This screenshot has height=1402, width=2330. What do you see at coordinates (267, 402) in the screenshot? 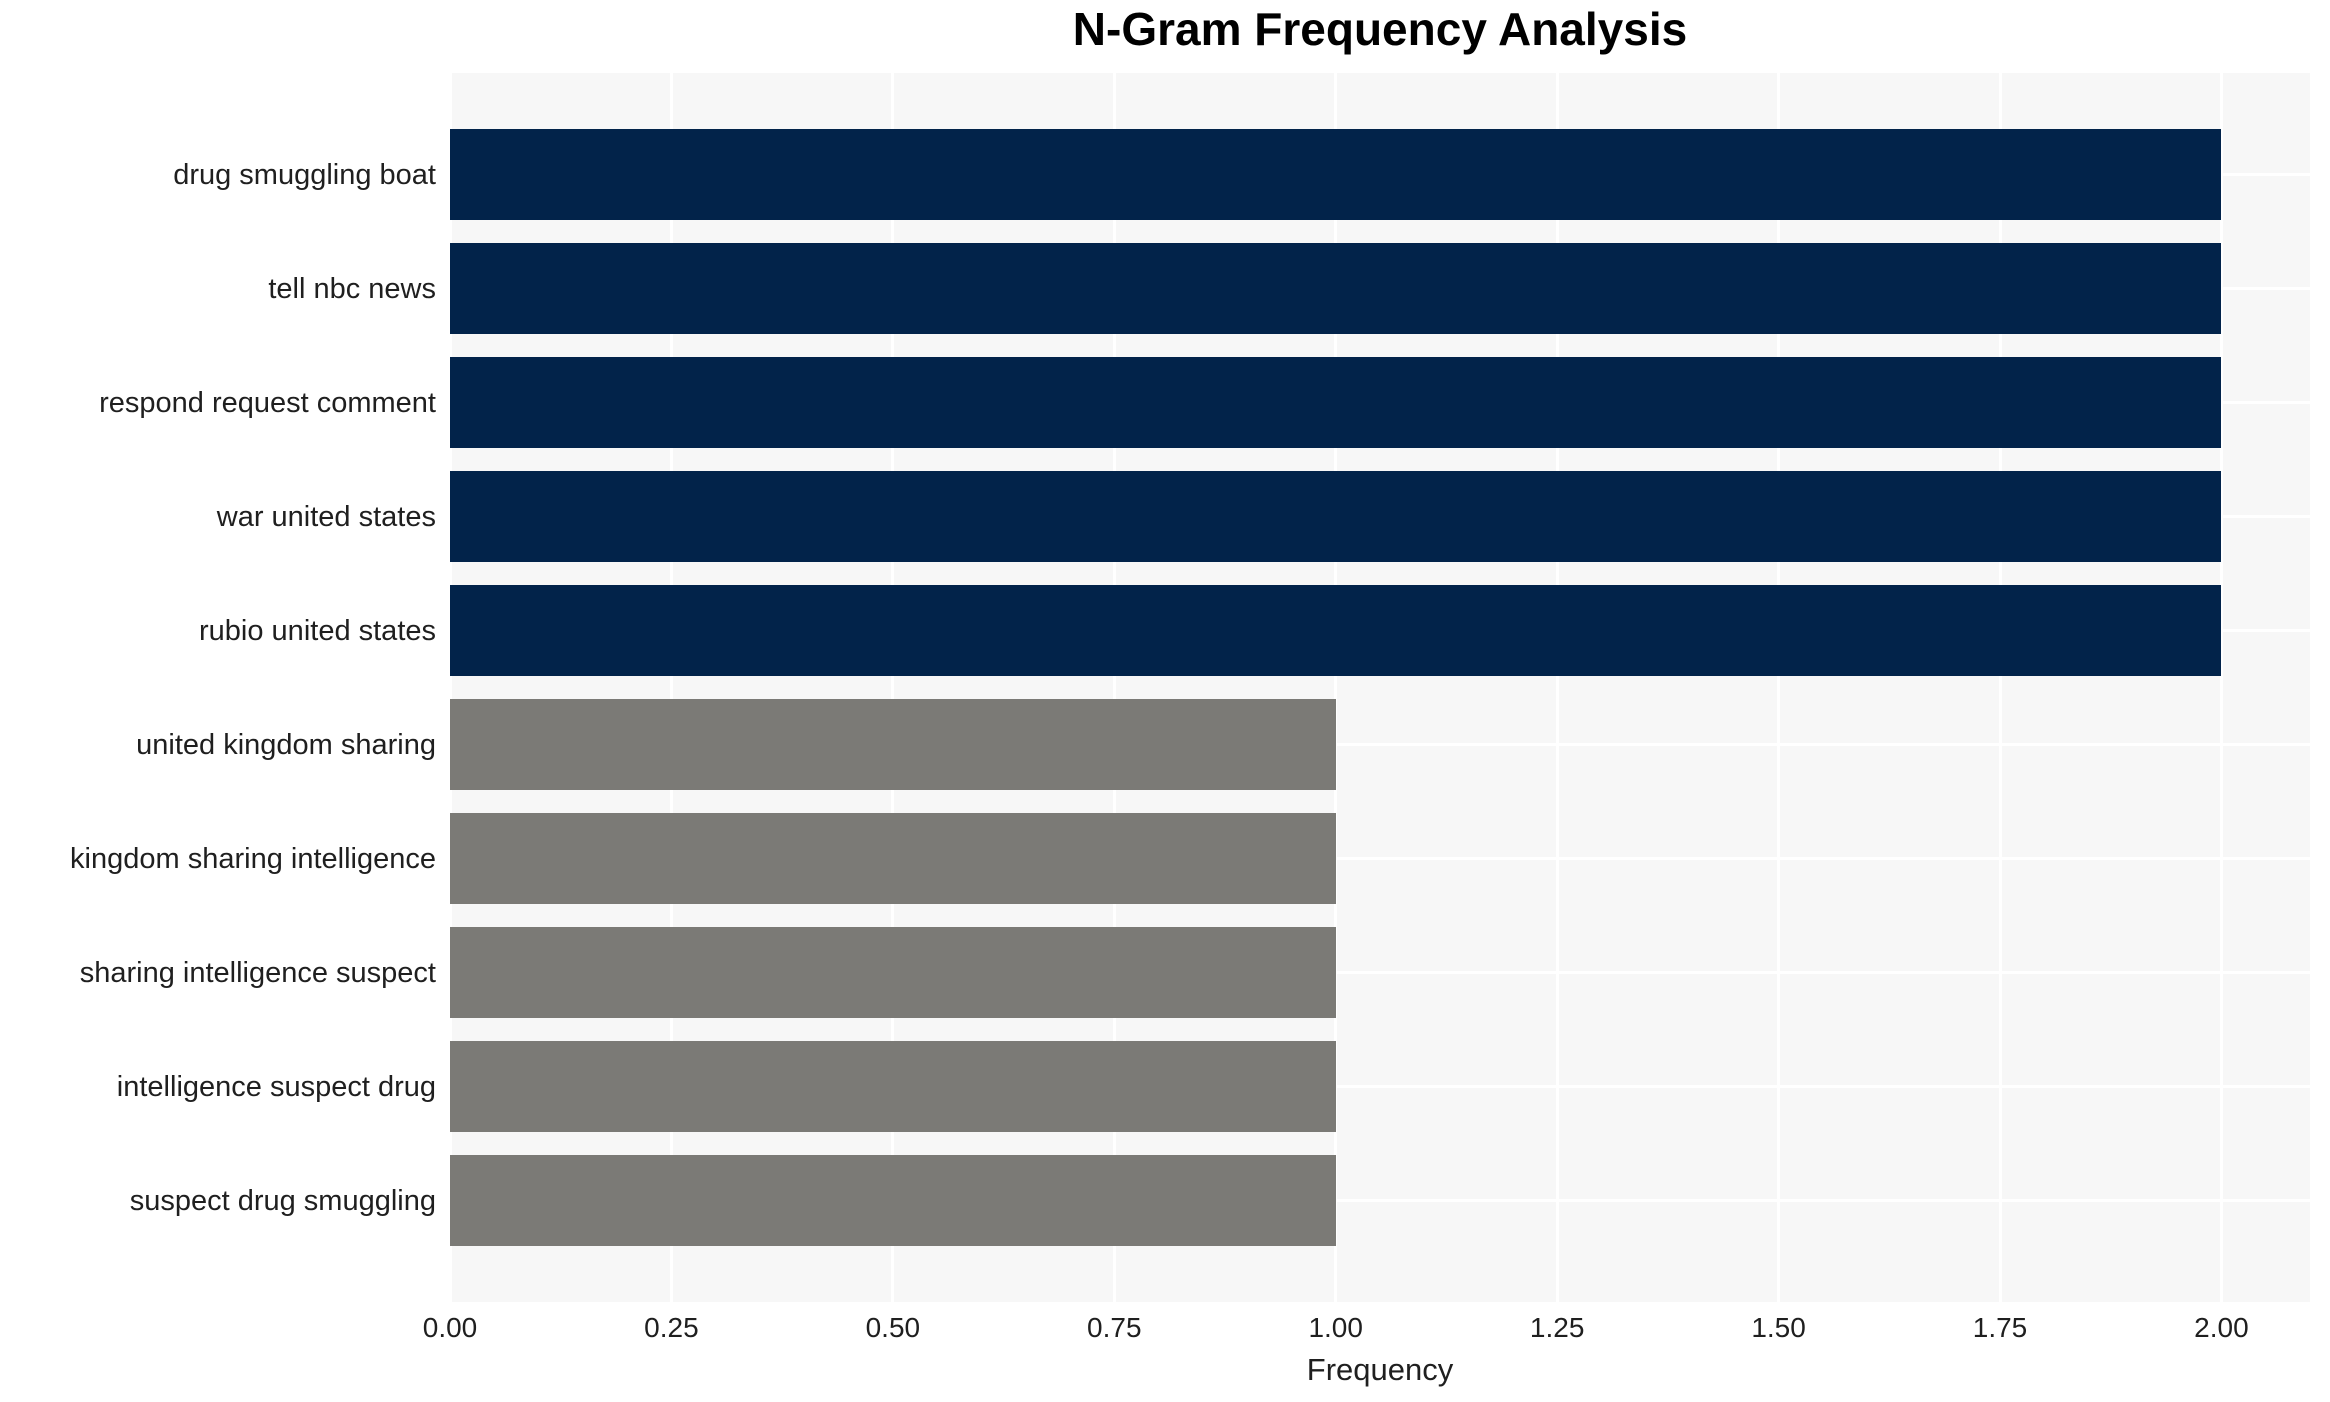
I see `y-tick-label: respond request comment` at bounding box center [267, 402].